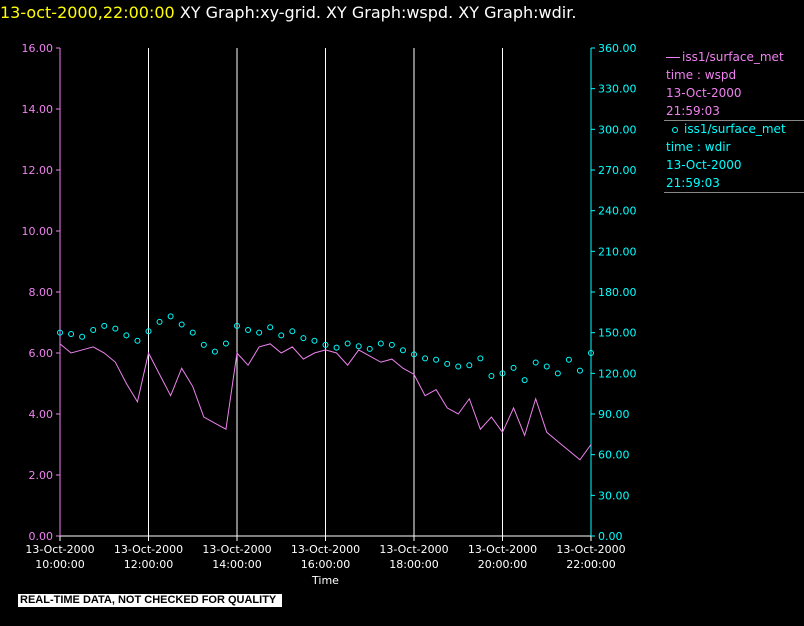  I want to click on y-right-tick-label: 240.00, so click(617, 211).